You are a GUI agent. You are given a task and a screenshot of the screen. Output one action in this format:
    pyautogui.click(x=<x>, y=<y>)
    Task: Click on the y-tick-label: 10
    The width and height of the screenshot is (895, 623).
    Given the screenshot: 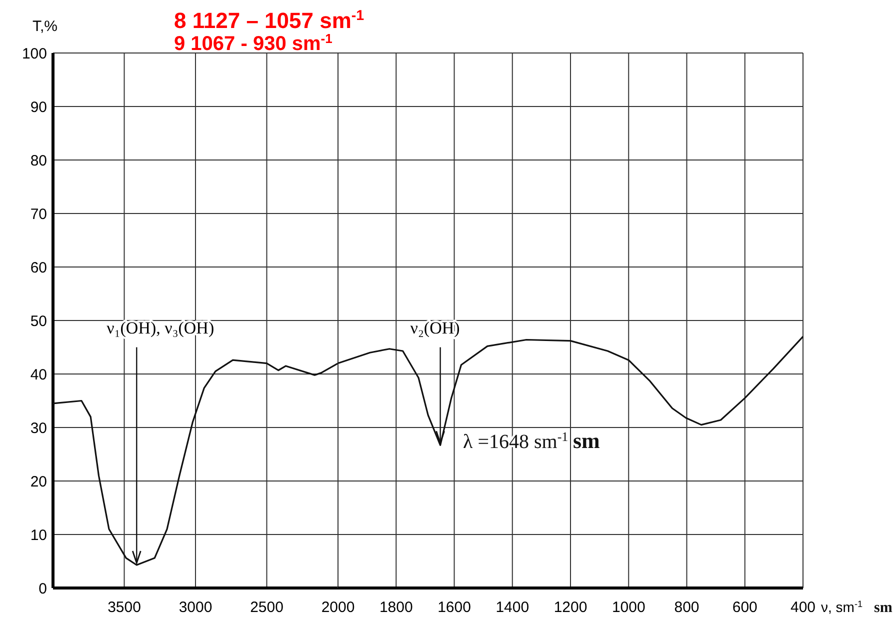 What is the action you would take?
    pyautogui.click(x=38, y=535)
    